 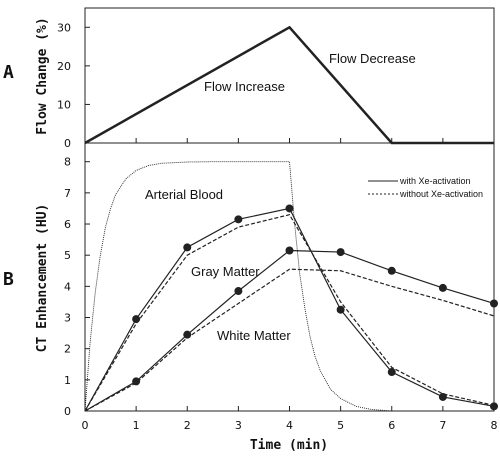 What do you see at coordinates (8, 72) in the screenshot?
I see `panel-a-label: A` at bounding box center [8, 72].